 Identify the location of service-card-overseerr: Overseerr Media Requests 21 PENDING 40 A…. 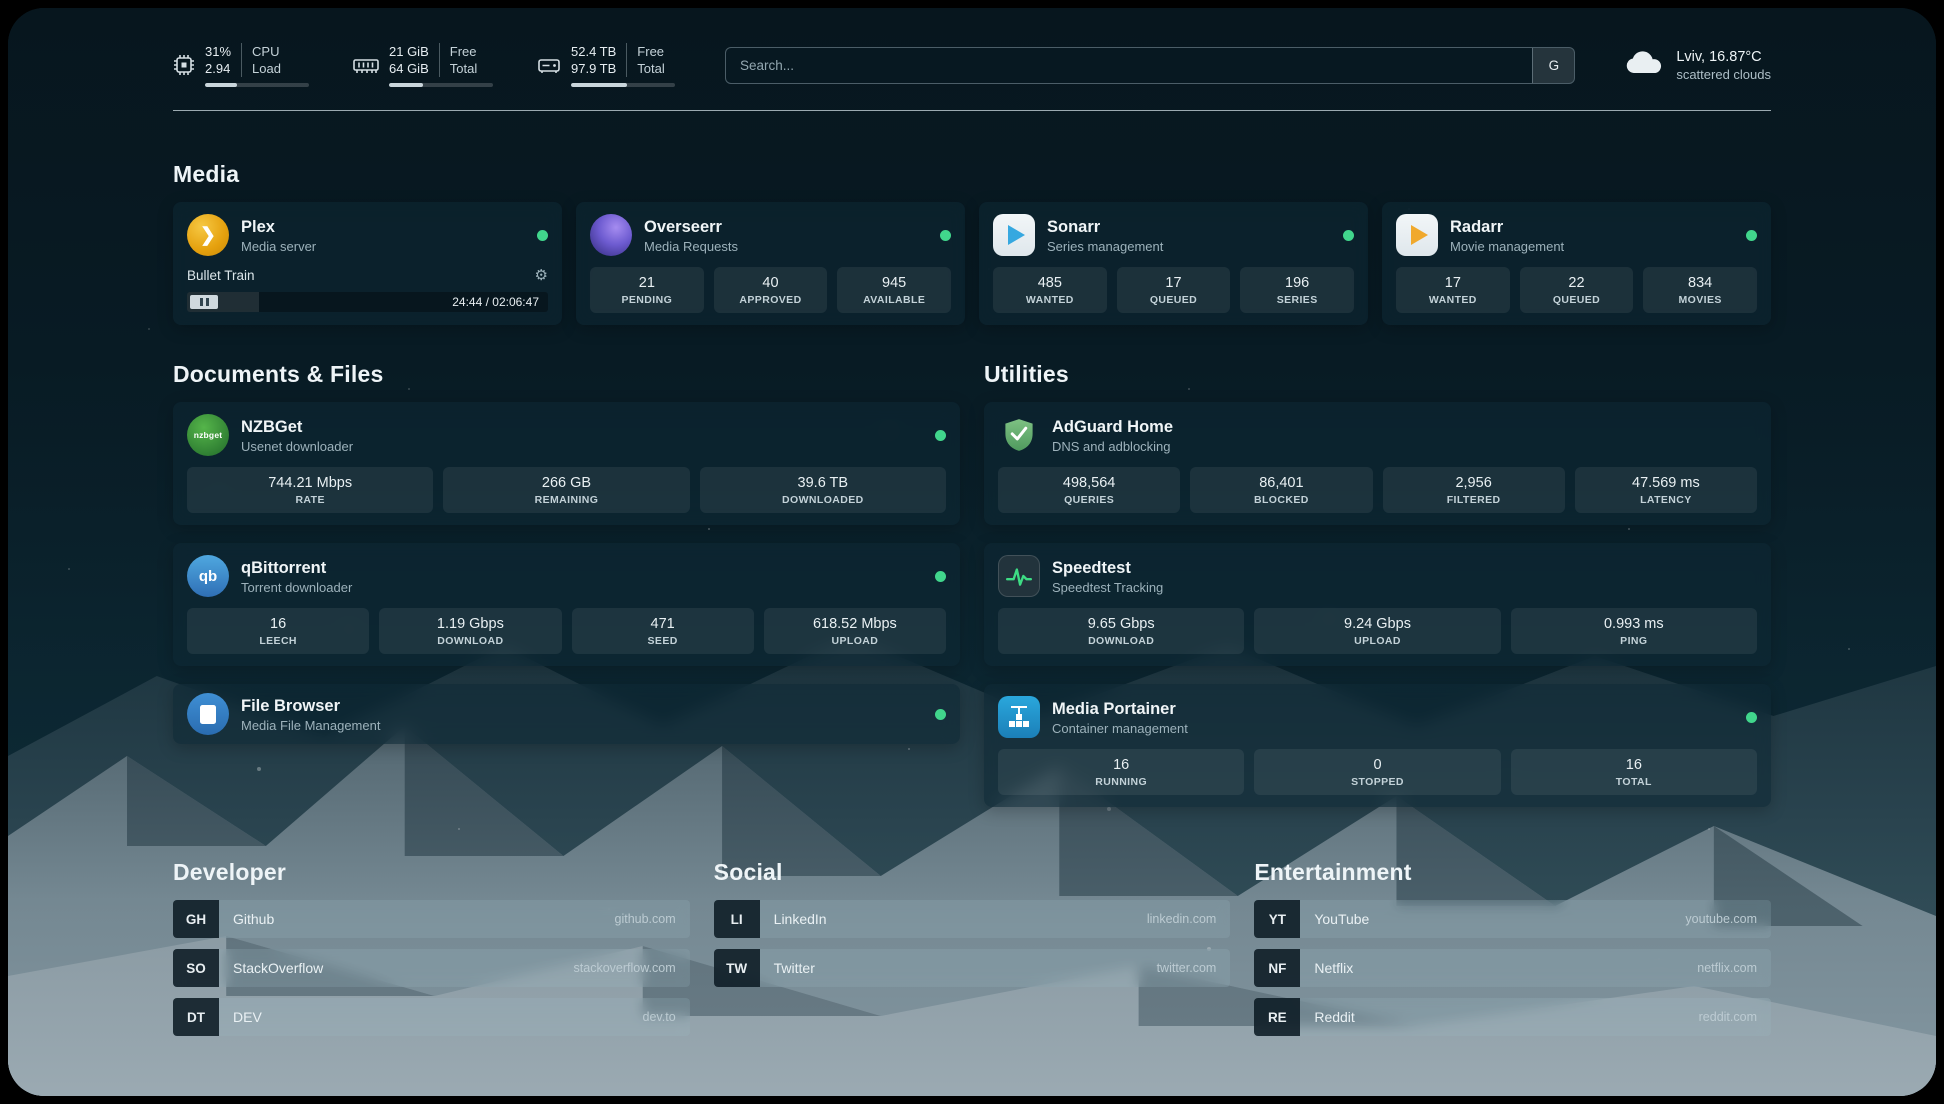
(770, 263).